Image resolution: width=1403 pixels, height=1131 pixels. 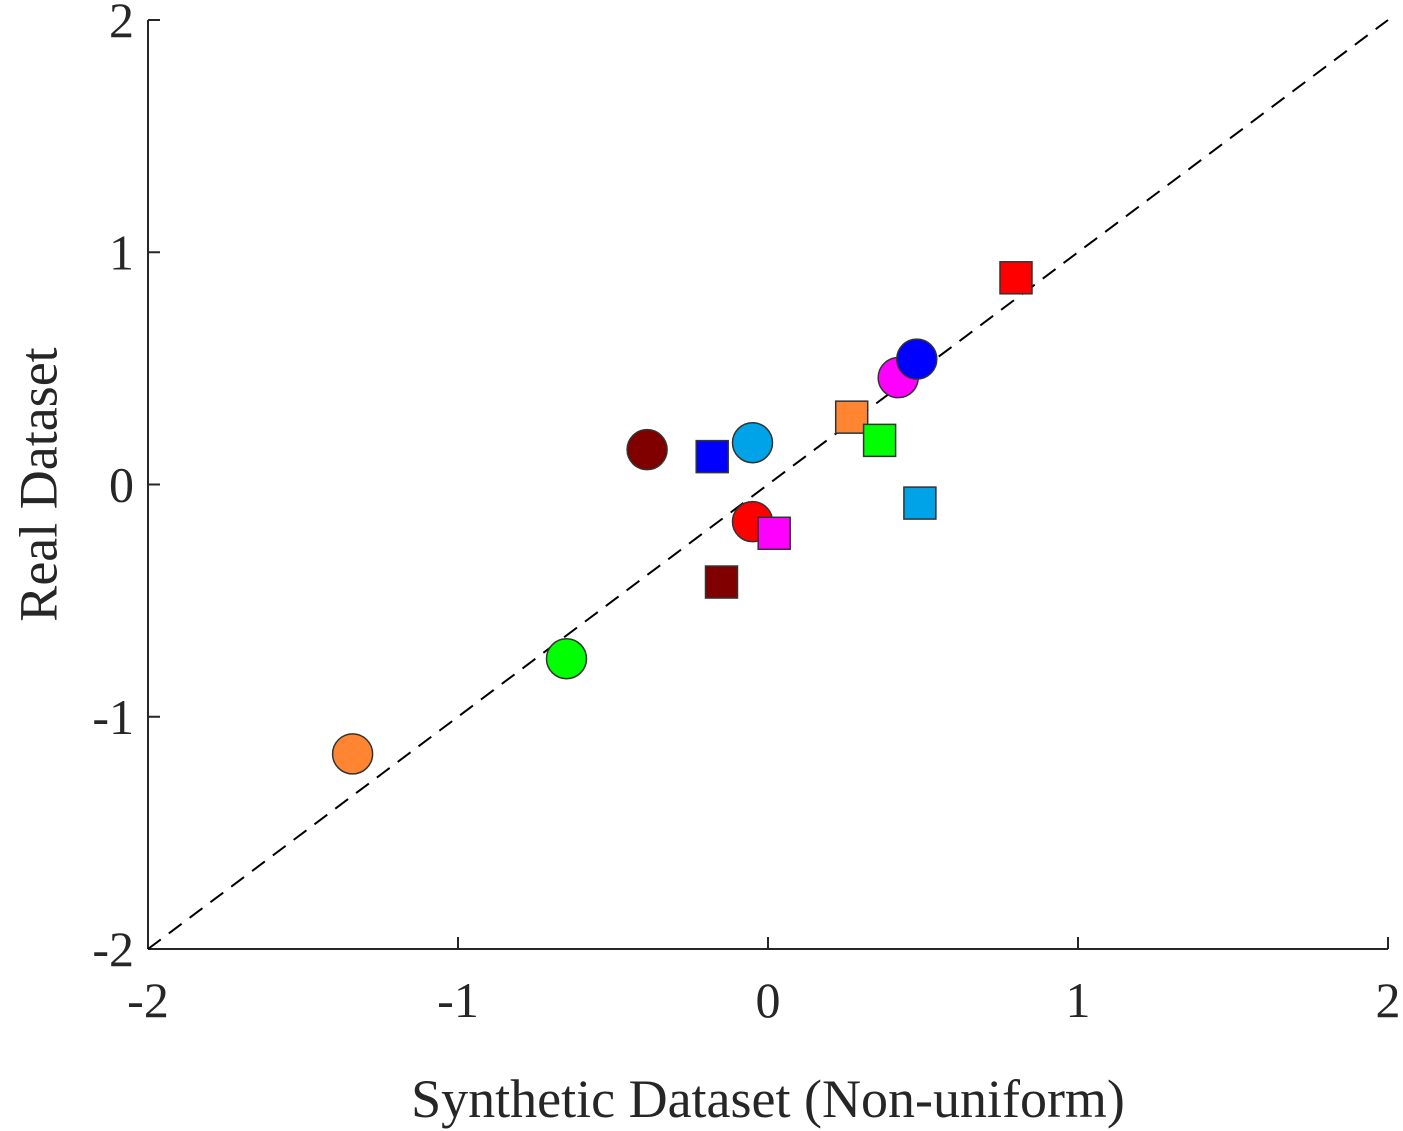 What do you see at coordinates (113, 949) in the screenshot?
I see `y-tick-label: -2` at bounding box center [113, 949].